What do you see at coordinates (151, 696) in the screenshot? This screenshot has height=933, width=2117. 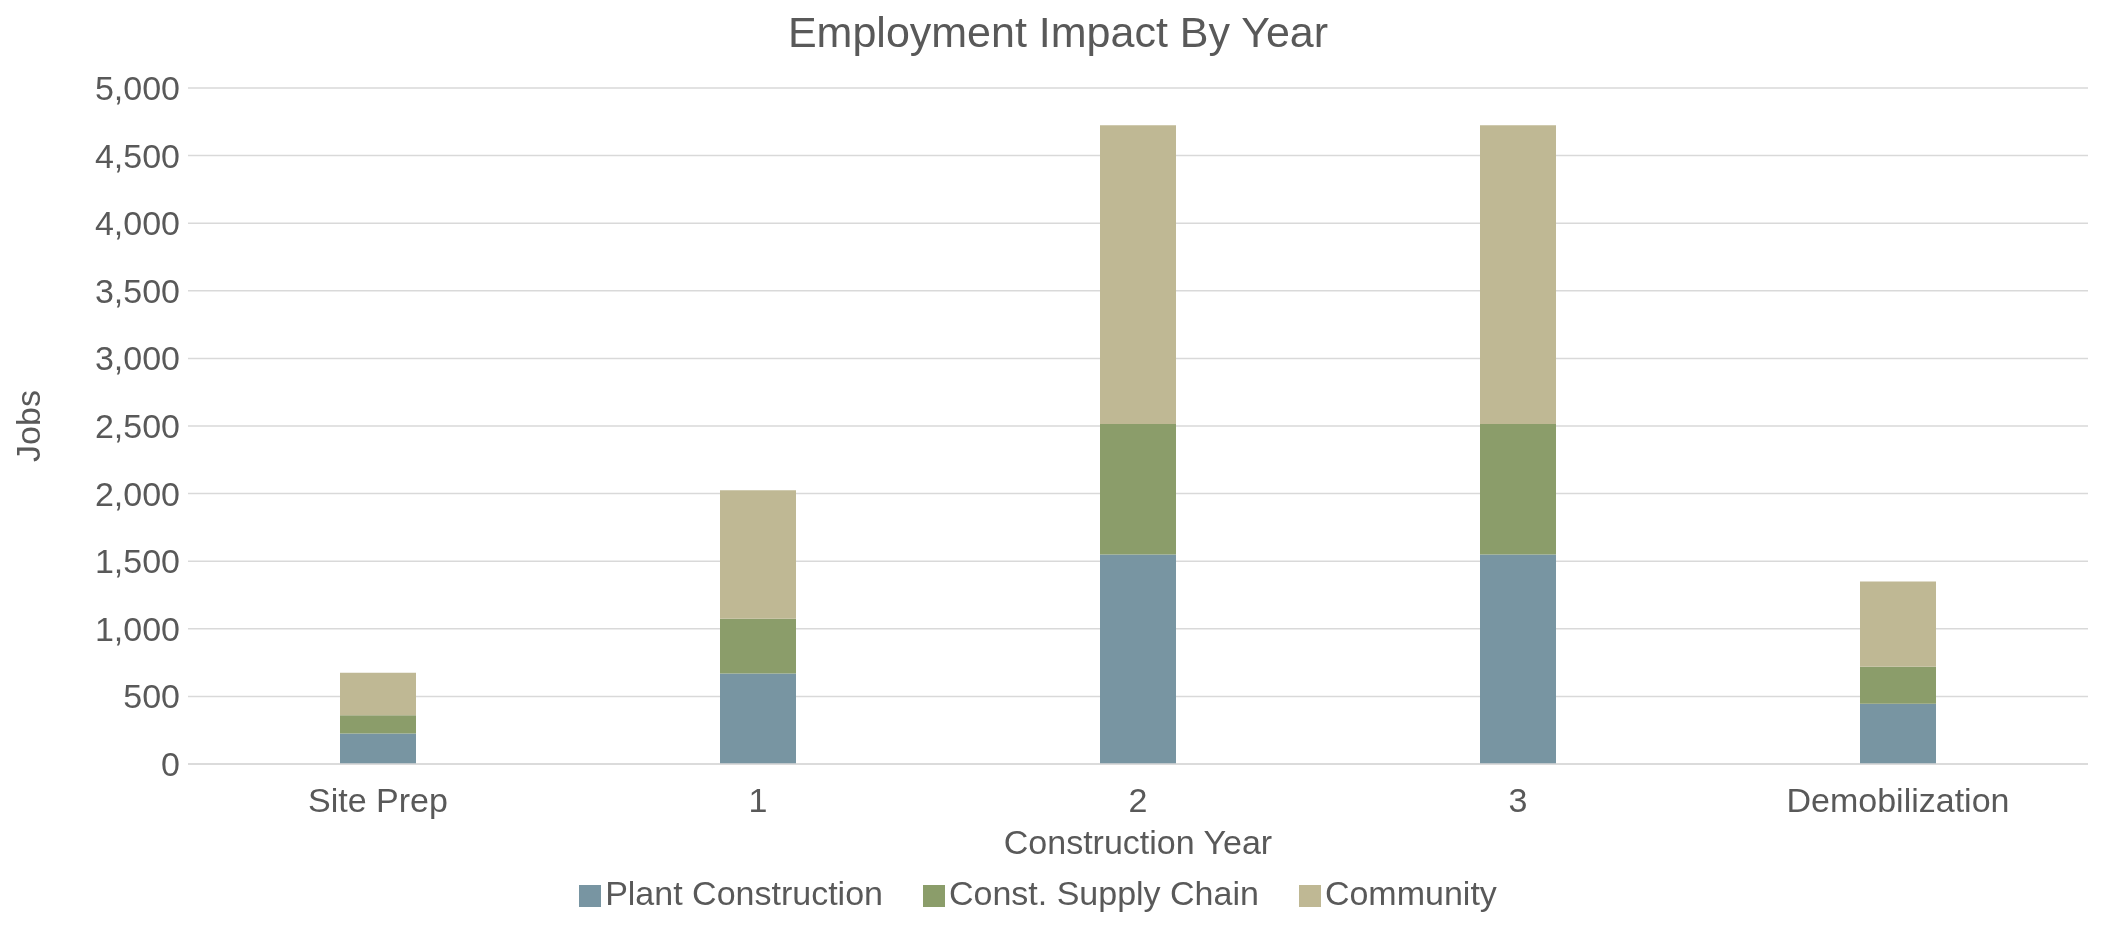 I see `y-tick-label: 500` at bounding box center [151, 696].